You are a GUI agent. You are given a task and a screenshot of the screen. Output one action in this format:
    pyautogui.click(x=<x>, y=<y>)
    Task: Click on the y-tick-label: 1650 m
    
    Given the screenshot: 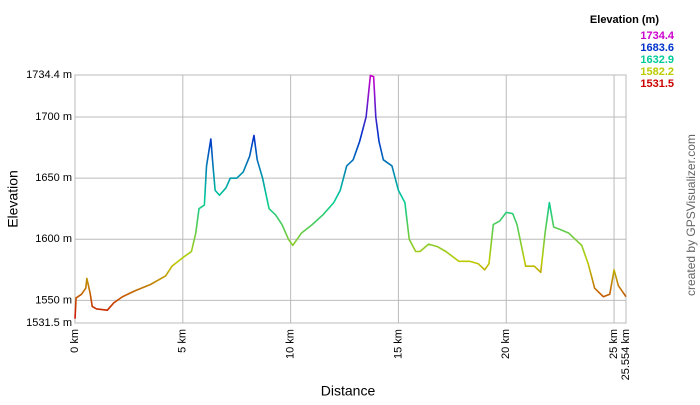 What is the action you would take?
    pyautogui.click(x=53, y=178)
    